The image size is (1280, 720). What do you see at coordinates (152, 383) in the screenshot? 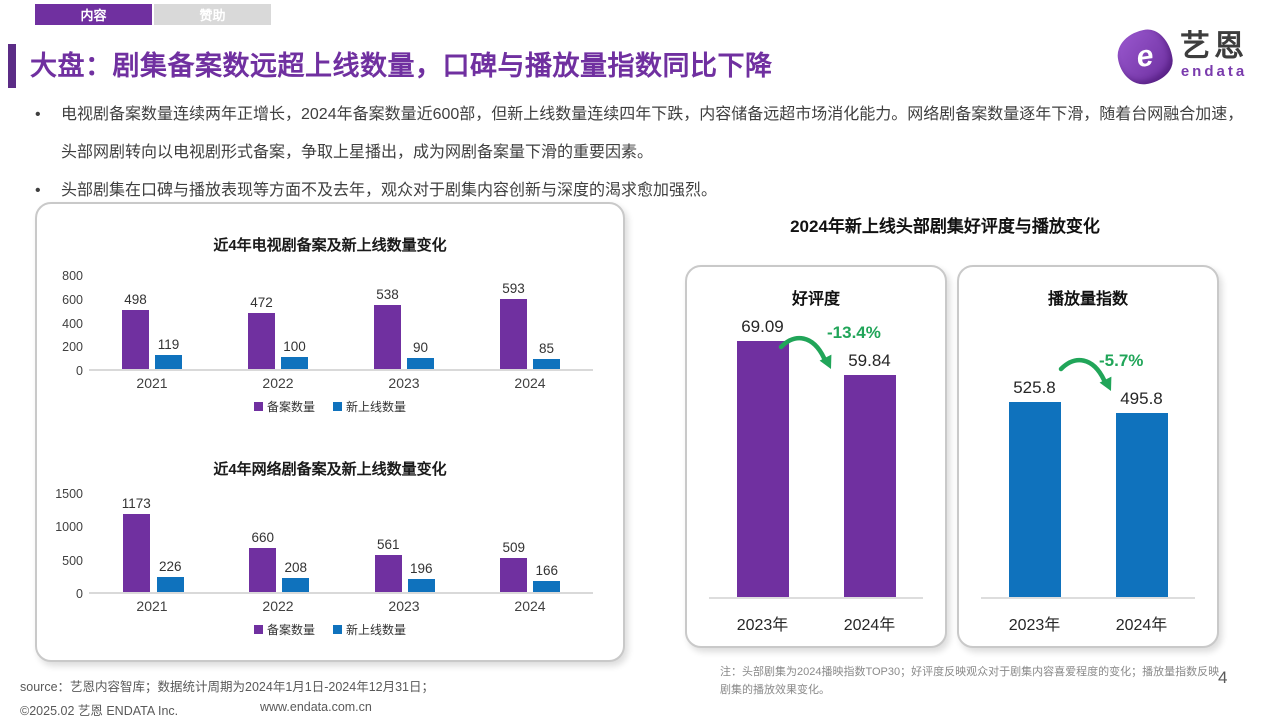
I see `x-tick-label: 2021` at bounding box center [152, 383].